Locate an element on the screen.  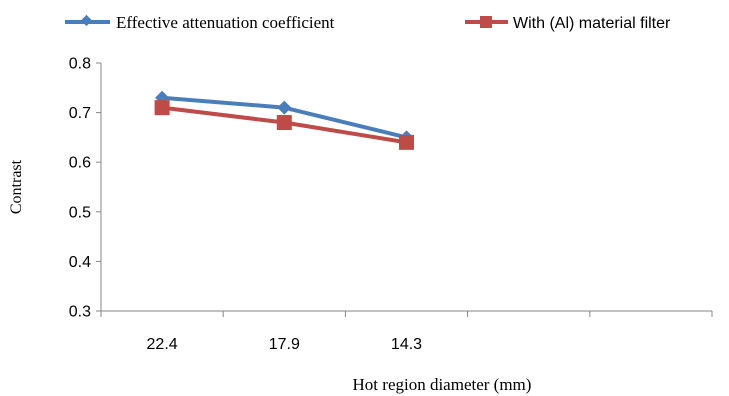
y-tick-label: 0.3 is located at coordinates (80, 312).